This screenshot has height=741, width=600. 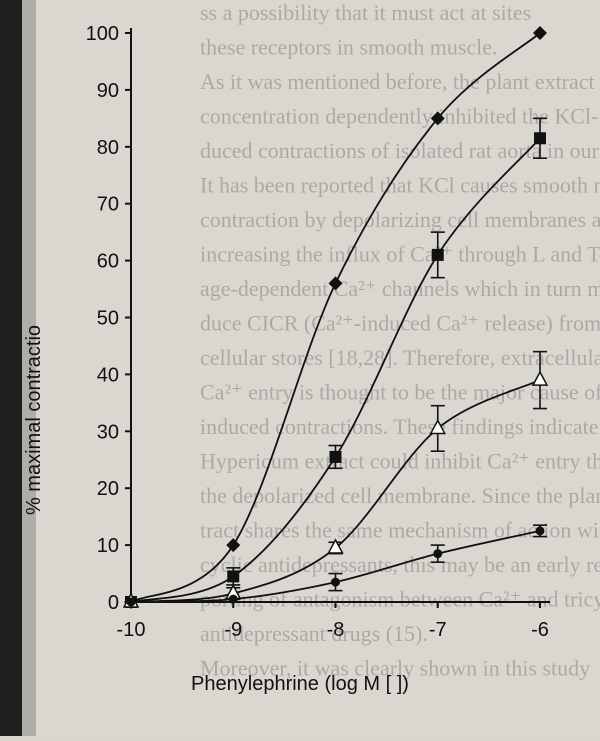 I want to click on x-tick-label: -9, so click(x=233, y=630).